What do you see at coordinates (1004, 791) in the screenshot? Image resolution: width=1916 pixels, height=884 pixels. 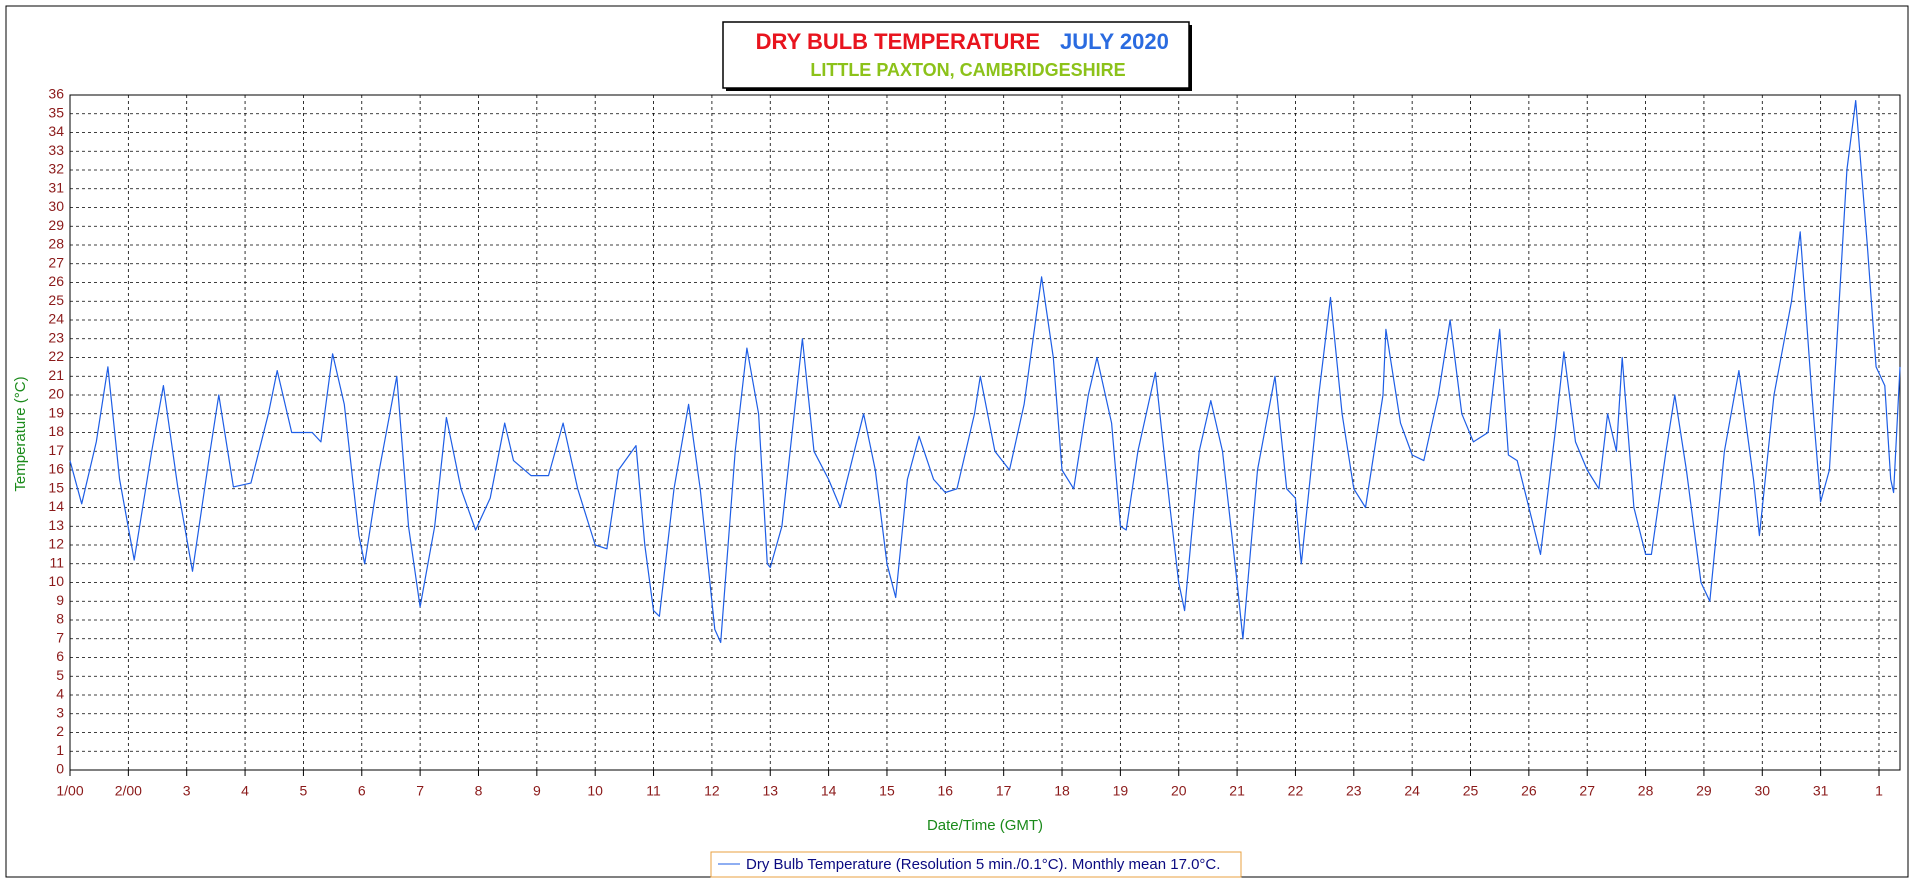 I see `x-tick-label: 17` at bounding box center [1004, 791].